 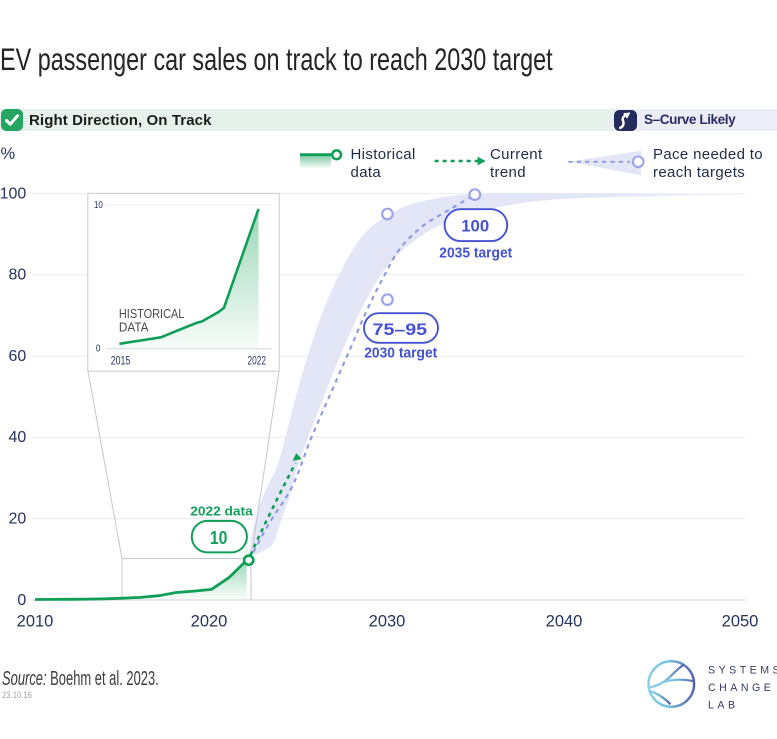 What do you see at coordinates (35, 621) in the screenshot?
I see `svg-text: 2010` at bounding box center [35, 621].